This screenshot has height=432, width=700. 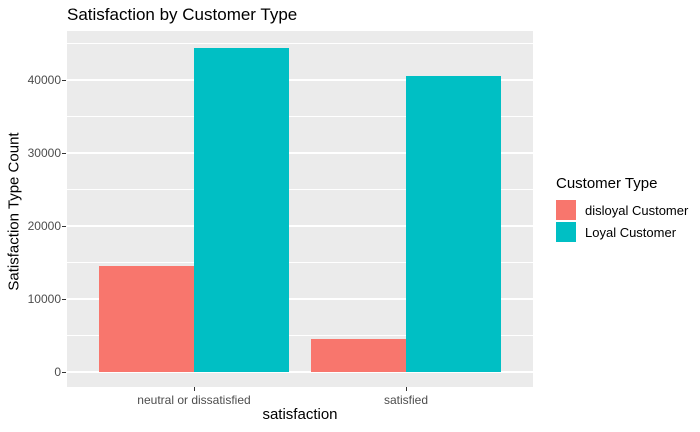 What do you see at coordinates (622, 221) in the screenshot?
I see `legend-items: disloyal Customer Loyal Customer` at bounding box center [622, 221].